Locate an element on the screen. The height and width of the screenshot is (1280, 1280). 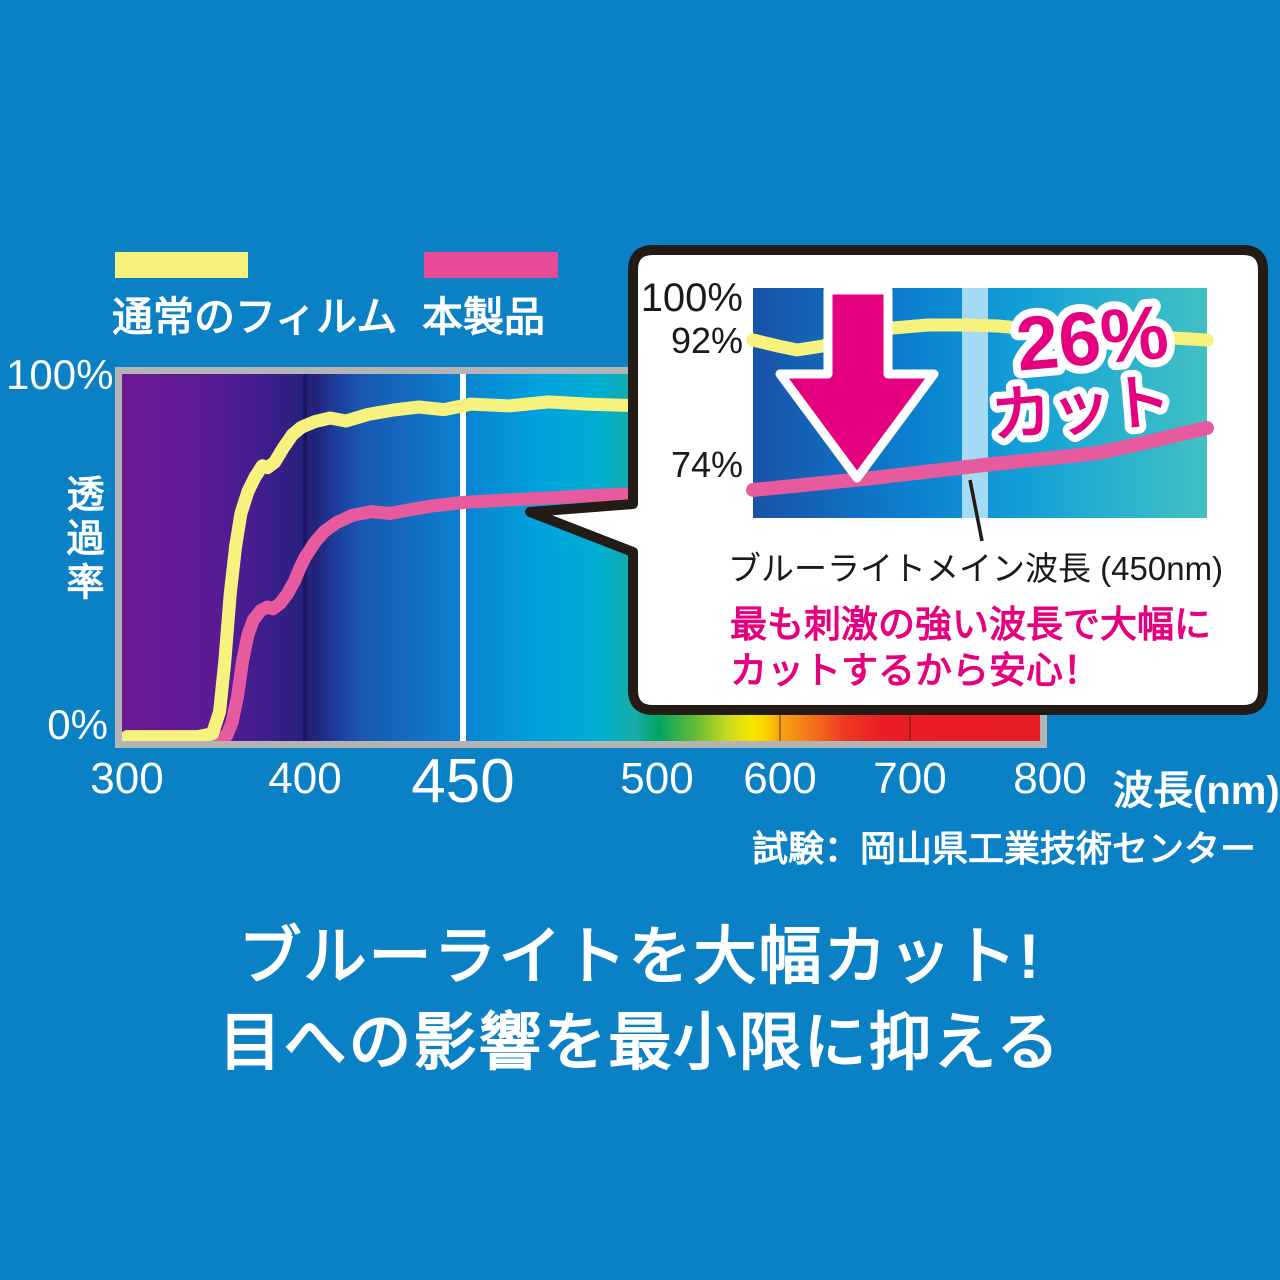
legend-label-normal-film: 通常のフィルム is located at coordinates (255, 317).